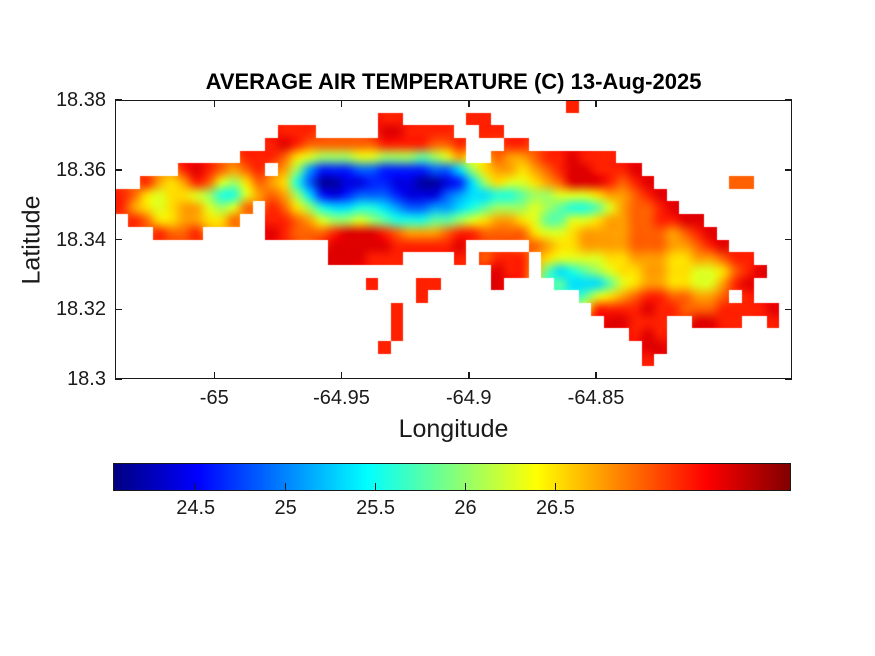  Describe the element at coordinates (596, 398) in the screenshot. I see `x-tick-label: -64.85` at that location.